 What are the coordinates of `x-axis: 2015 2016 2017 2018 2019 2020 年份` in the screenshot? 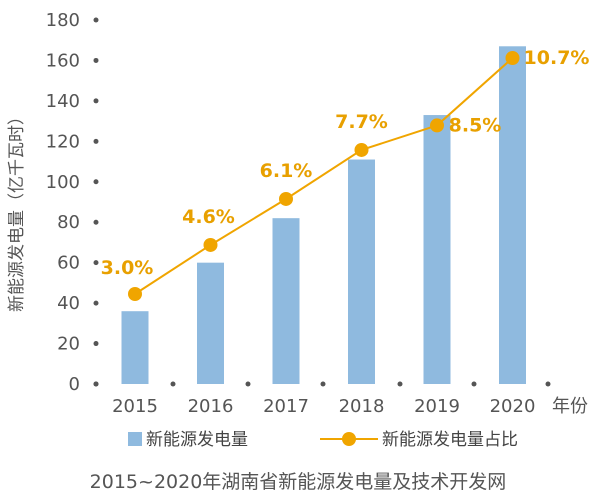 It's located at (340, 399).